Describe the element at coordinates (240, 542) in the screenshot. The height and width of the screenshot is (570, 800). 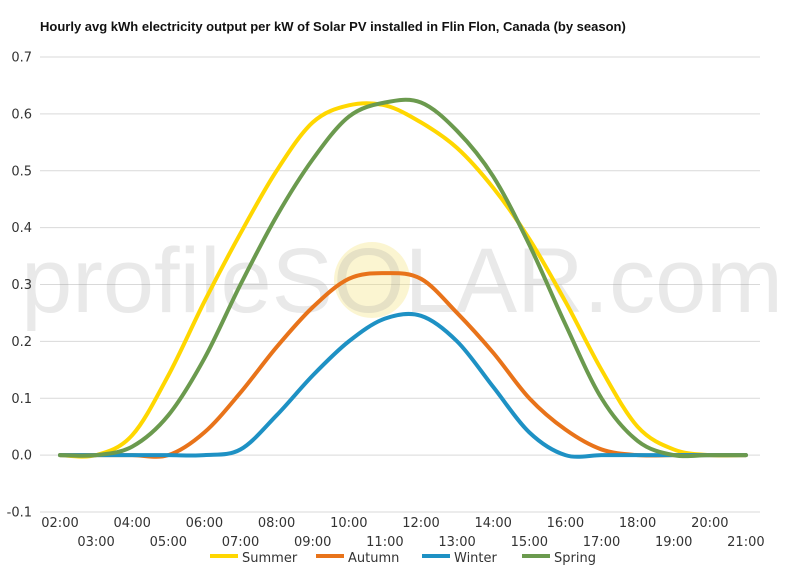
I see `x-tick-label: 07:00` at that location.